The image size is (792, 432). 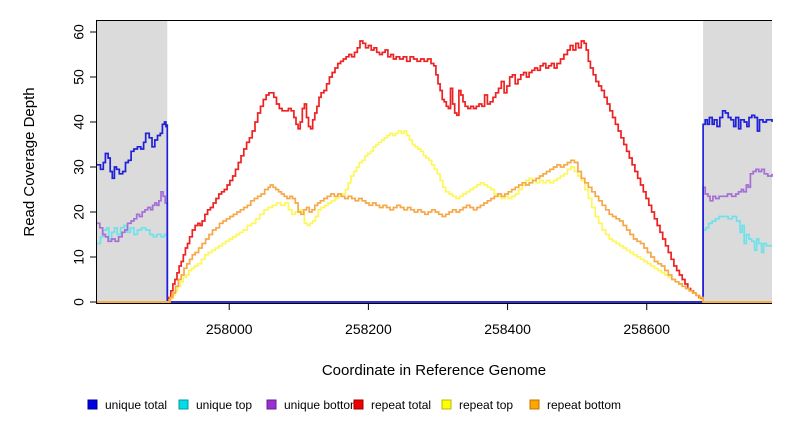 I want to click on x-tick-label: 258000, so click(x=229, y=329).